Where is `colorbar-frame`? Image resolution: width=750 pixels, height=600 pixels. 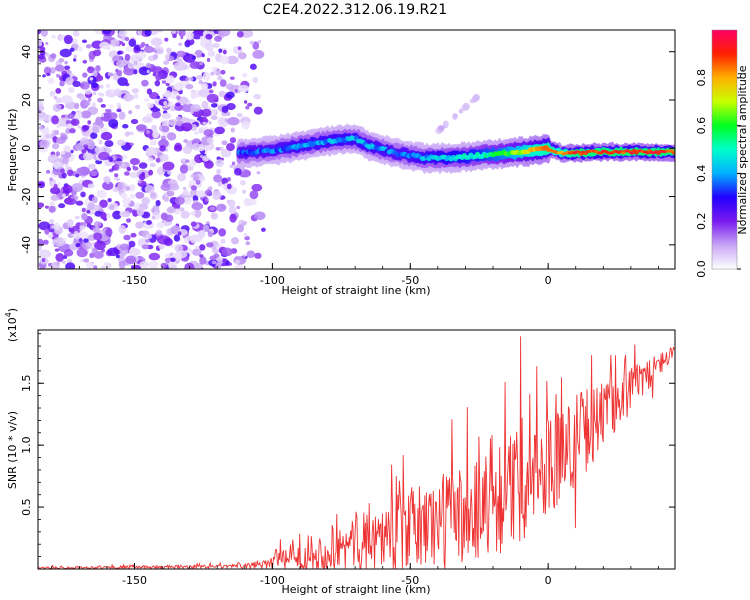 colorbar-frame is located at coordinates (724, 149).